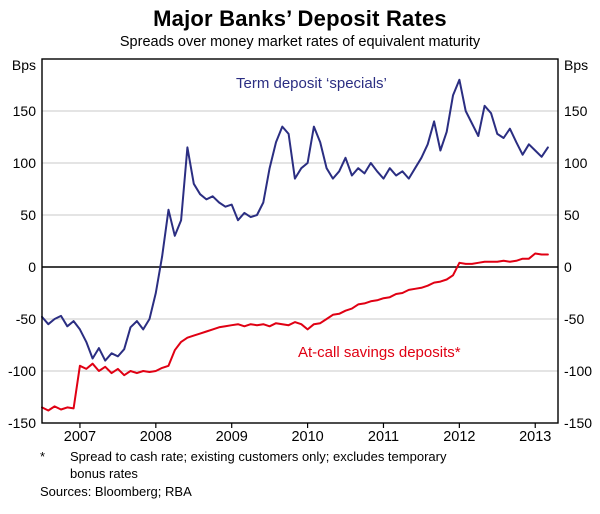  What do you see at coordinates (576, 163) in the screenshot?
I see `y-tick-label-right: 100` at bounding box center [576, 163].